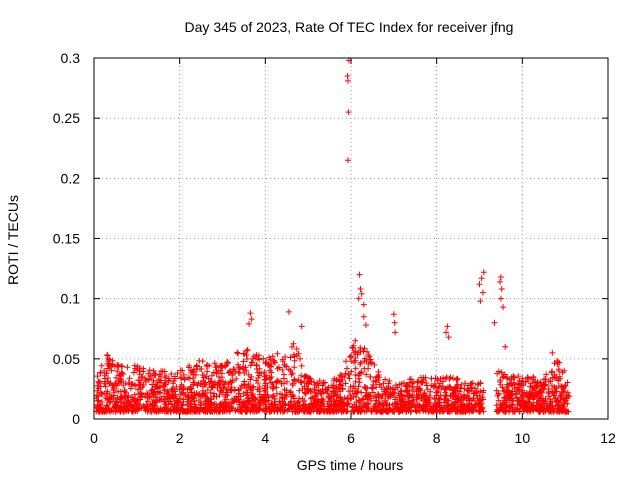 This screenshot has width=640, height=480. Describe the element at coordinates (13, 240) in the screenshot. I see `y-axis-label: ROTI / TECUs` at that location.